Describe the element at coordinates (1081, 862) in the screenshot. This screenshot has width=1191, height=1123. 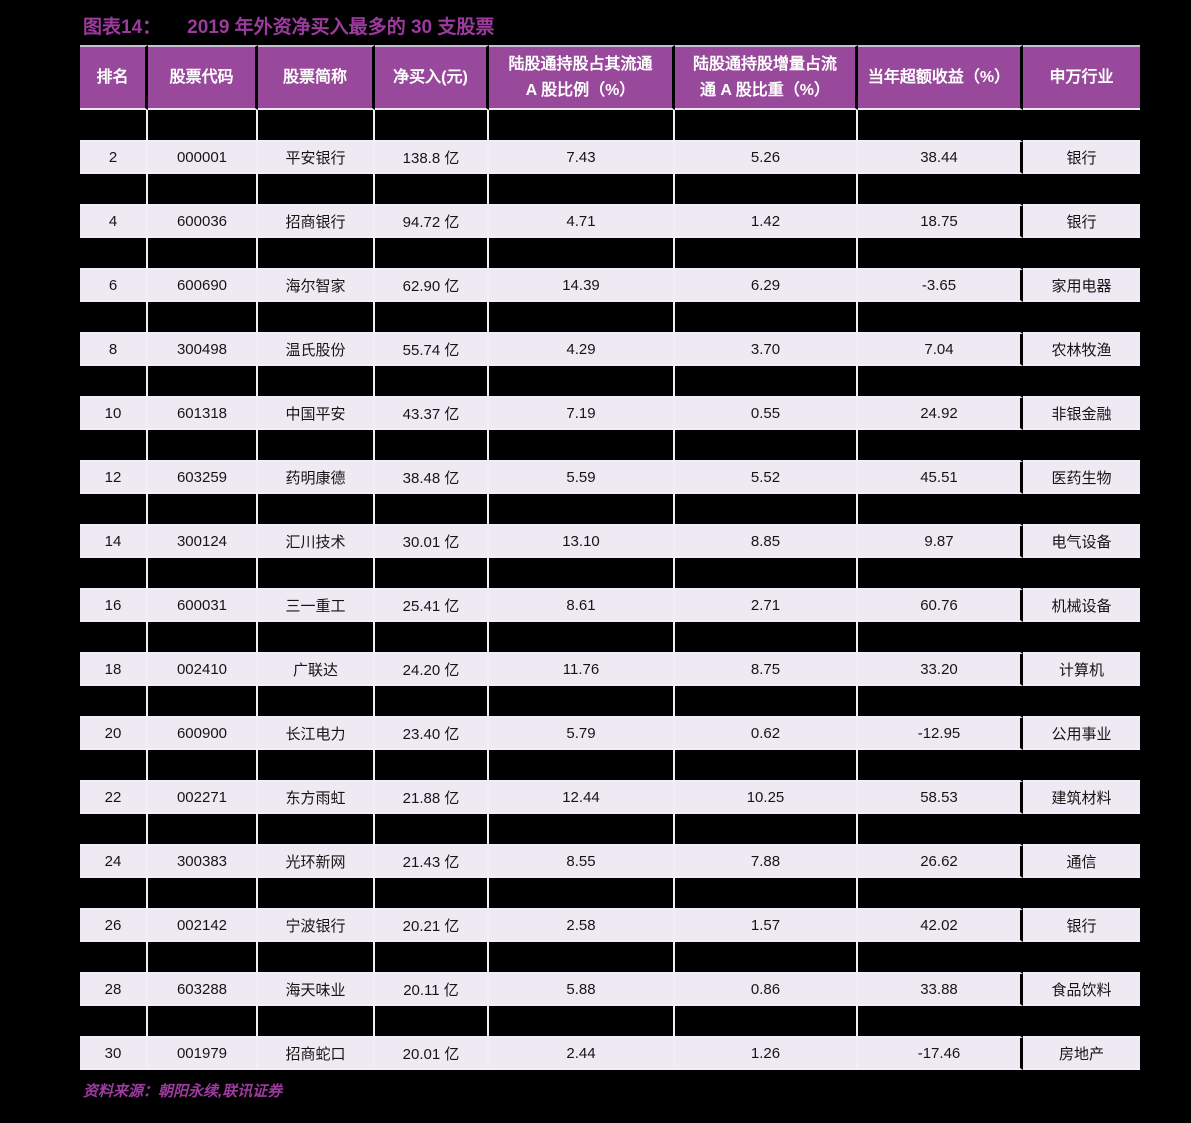
I see `industry-cell: 通信` at that location.